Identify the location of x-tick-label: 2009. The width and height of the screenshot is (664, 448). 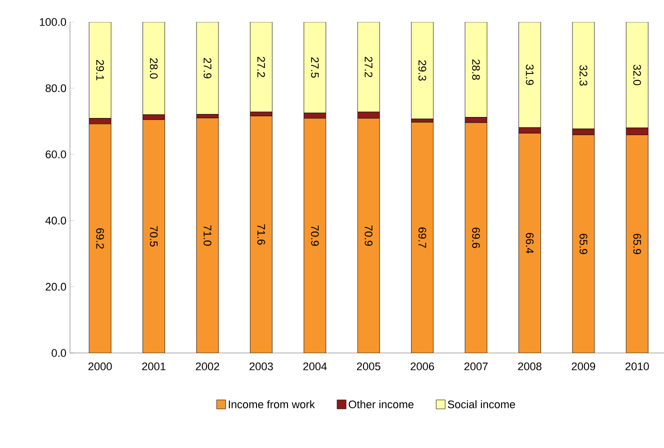
(584, 366).